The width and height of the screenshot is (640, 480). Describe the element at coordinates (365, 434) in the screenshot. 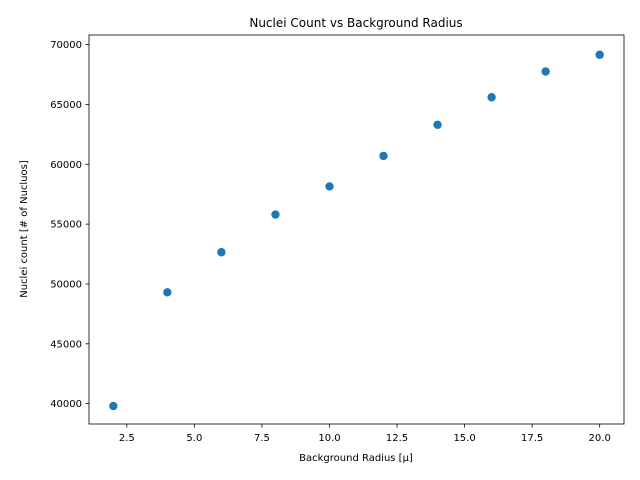

I see `x-axis-ticks: 2.5 5.0 7.5 10.0 12.5 15.0 17.5 20.0` at that location.